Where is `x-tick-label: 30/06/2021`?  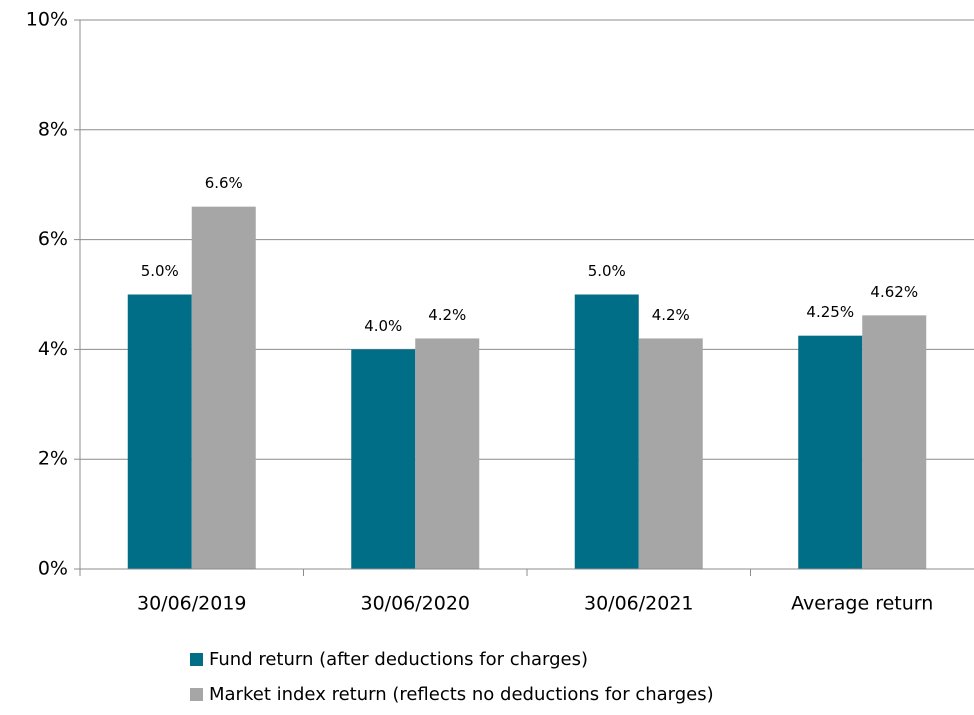 x-tick-label: 30/06/2021 is located at coordinates (639, 604).